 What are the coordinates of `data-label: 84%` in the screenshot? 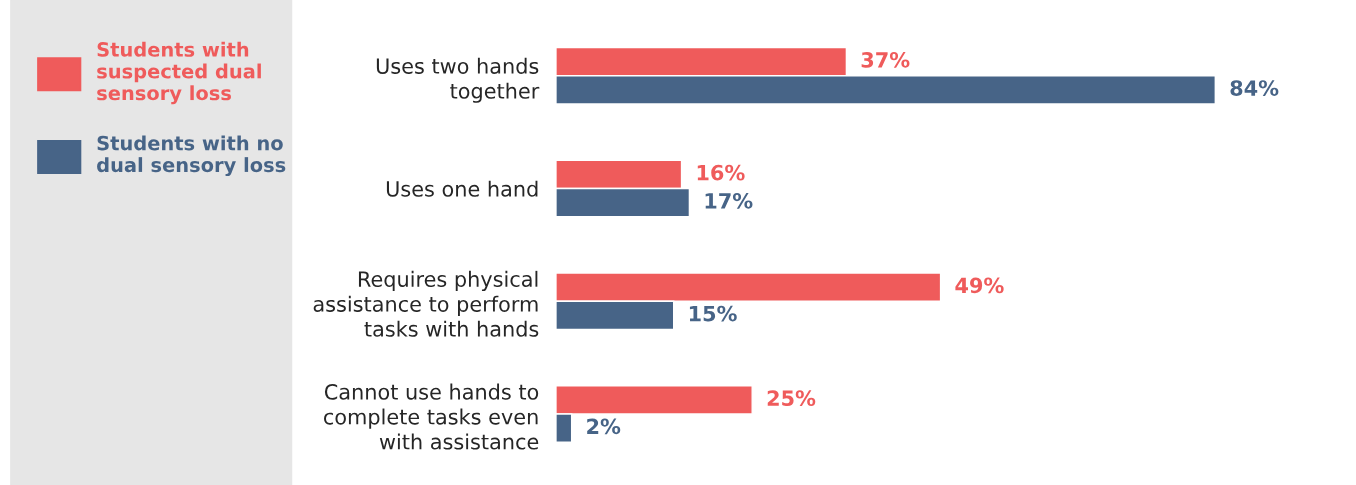 It's located at (1254, 88).